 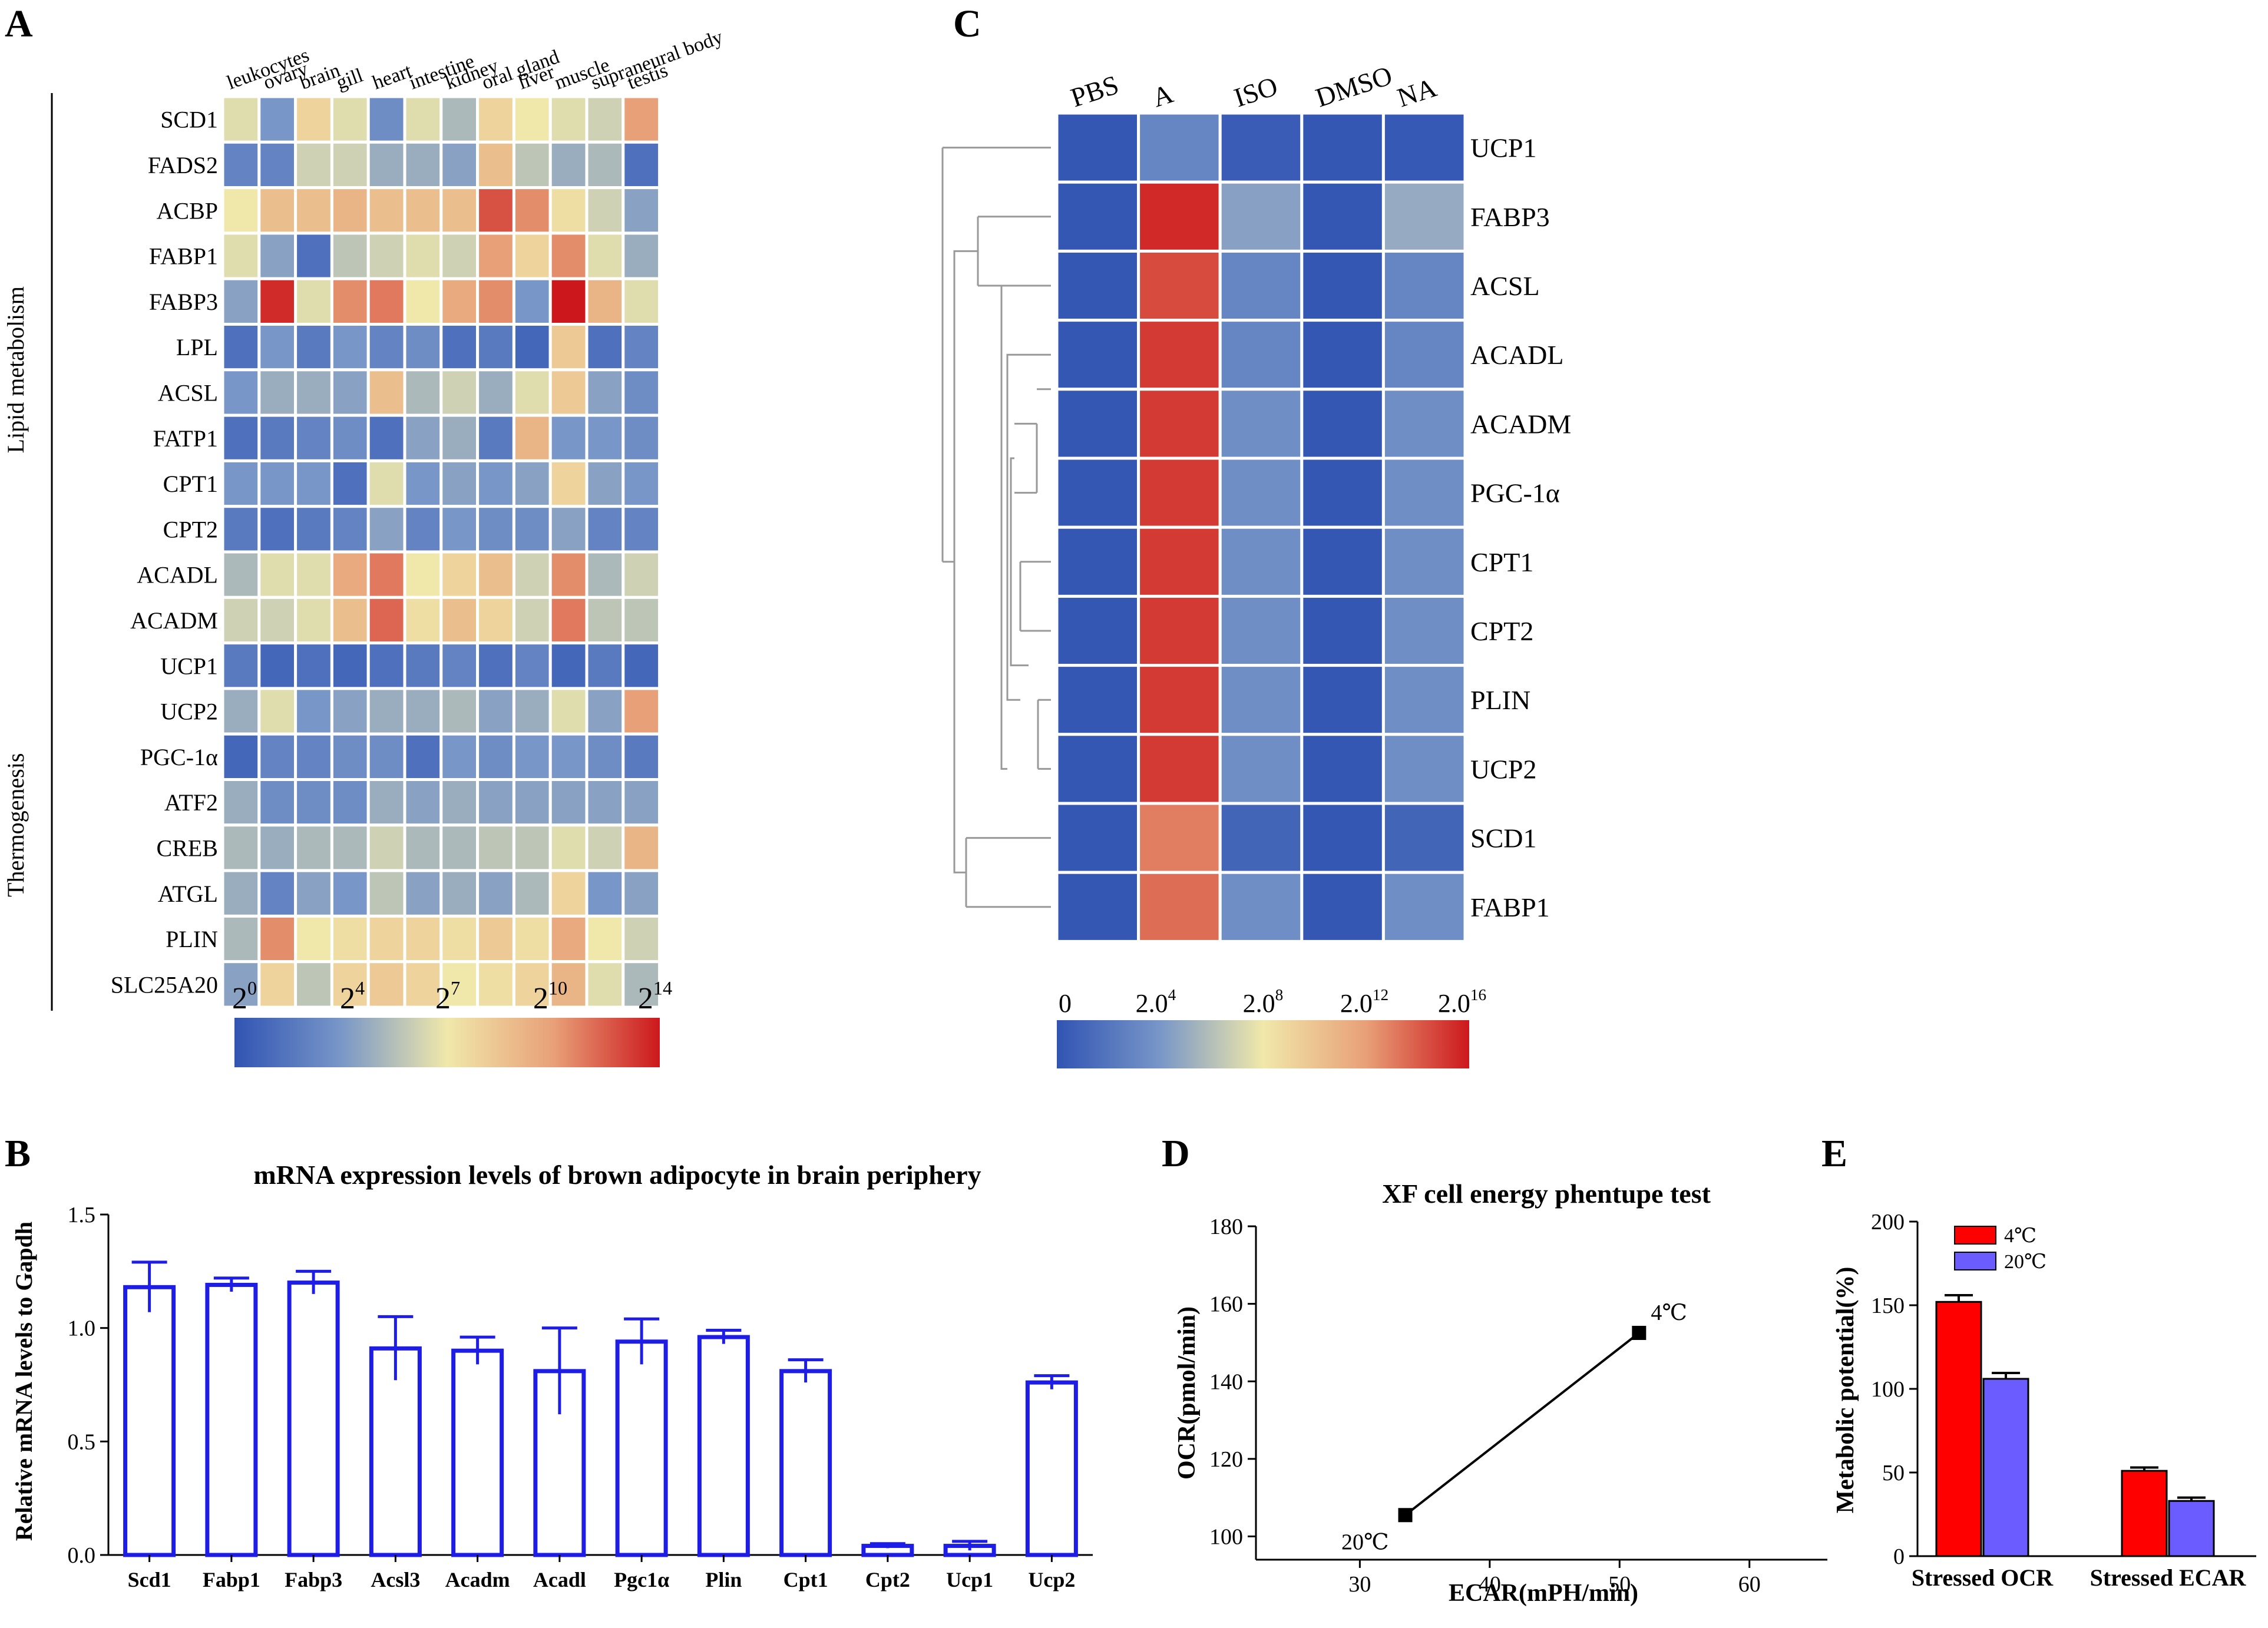 What do you see at coordinates (18, 1153) in the screenshot?
I see `panel-letter-b: B` at bounding box center [18, 1153].